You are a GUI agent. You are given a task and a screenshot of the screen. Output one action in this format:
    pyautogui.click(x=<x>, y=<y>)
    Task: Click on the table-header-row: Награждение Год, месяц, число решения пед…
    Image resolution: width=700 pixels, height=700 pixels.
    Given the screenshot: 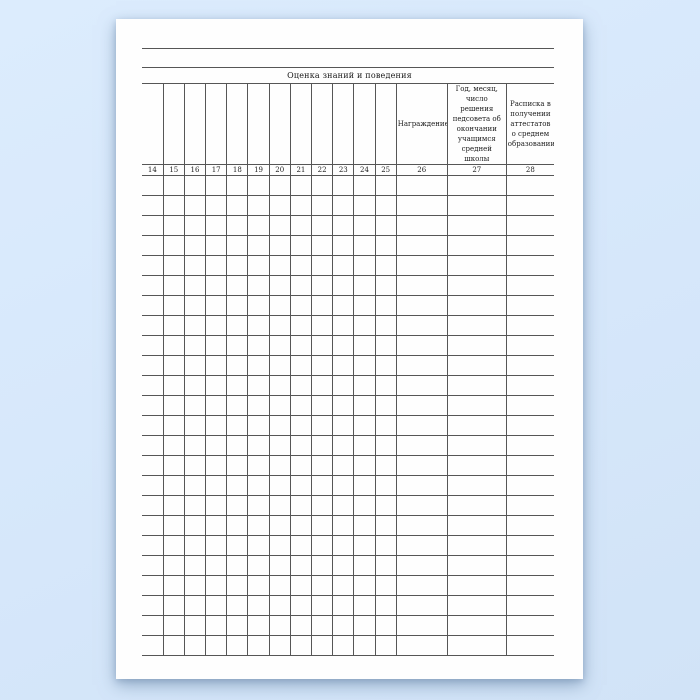 What is the action you would take?
    pyautogui.click(x=348, y=124)
    